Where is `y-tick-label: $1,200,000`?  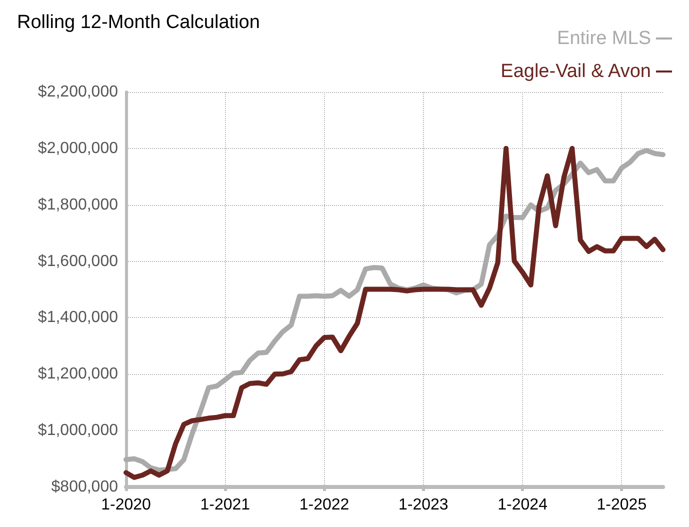
y-tick-label: $1,200,000 is located at coordinates (78, 374).